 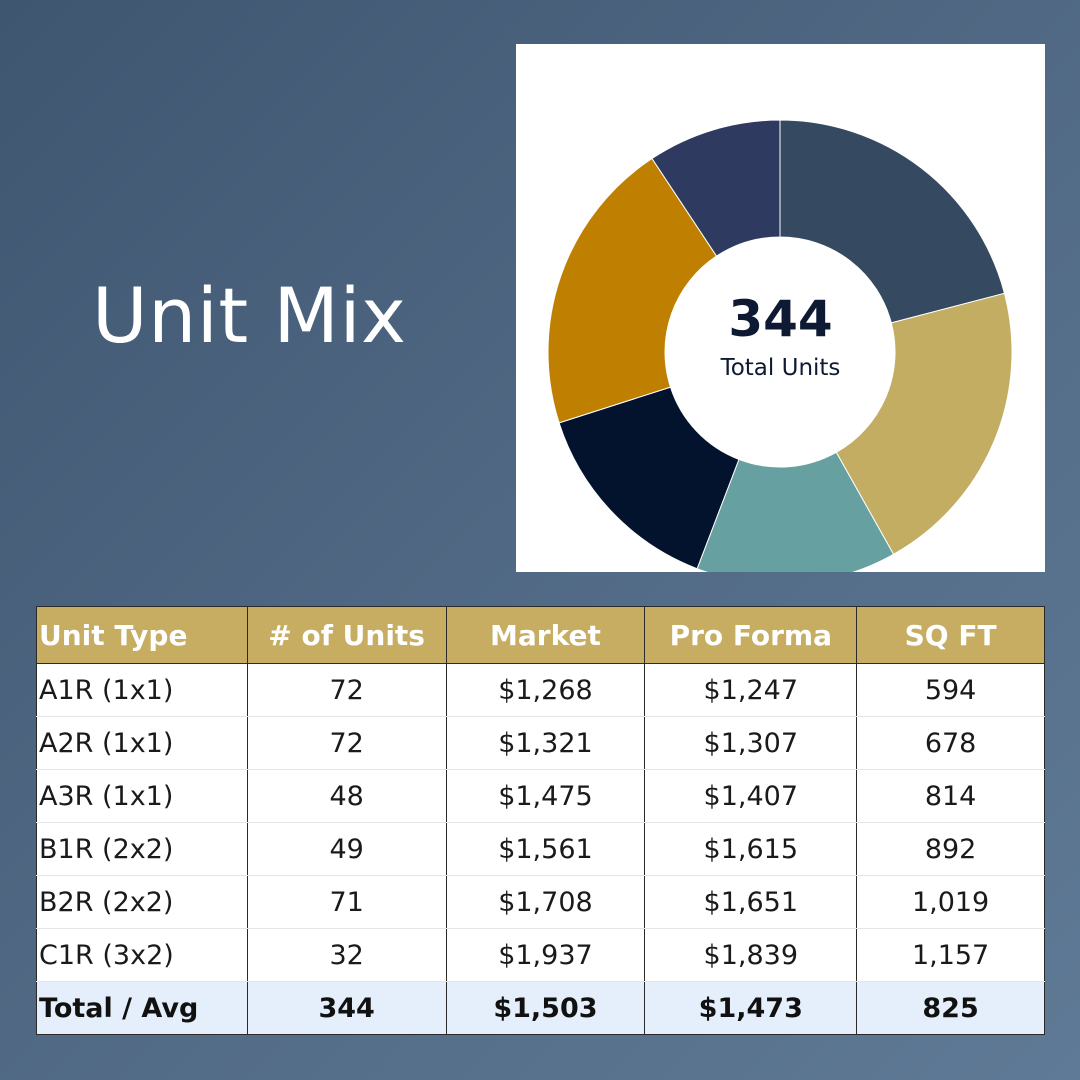 I want to click on table-row: A1R (1x1) 72 $1,268 $1,247 594, so click(x=540, y=690).